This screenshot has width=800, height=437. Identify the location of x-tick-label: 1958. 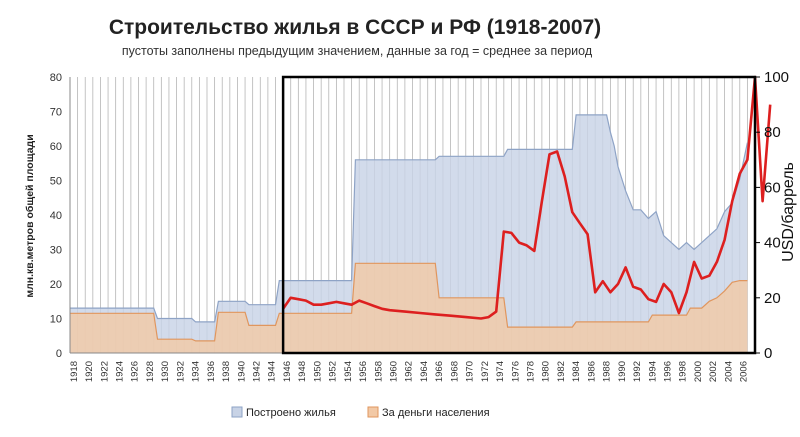
(378, 371).